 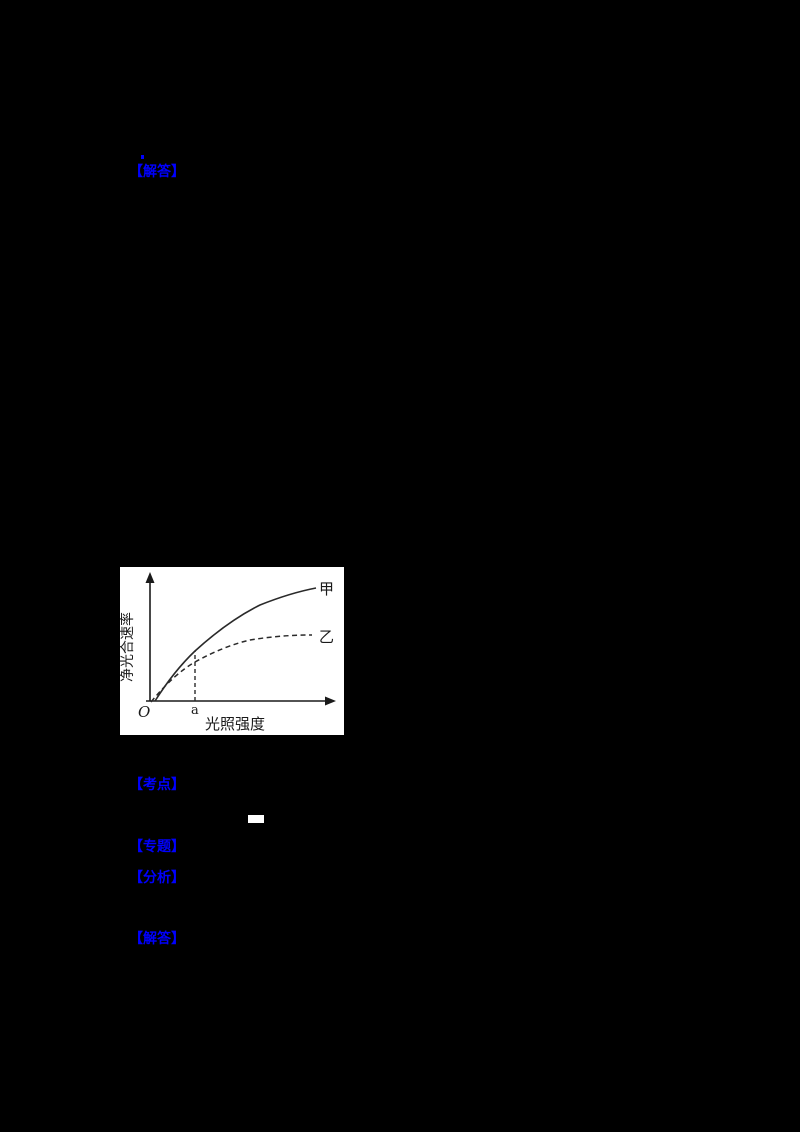 I want to click on section-label-prev-solution: 【解答】, so click(x=157, y=172).